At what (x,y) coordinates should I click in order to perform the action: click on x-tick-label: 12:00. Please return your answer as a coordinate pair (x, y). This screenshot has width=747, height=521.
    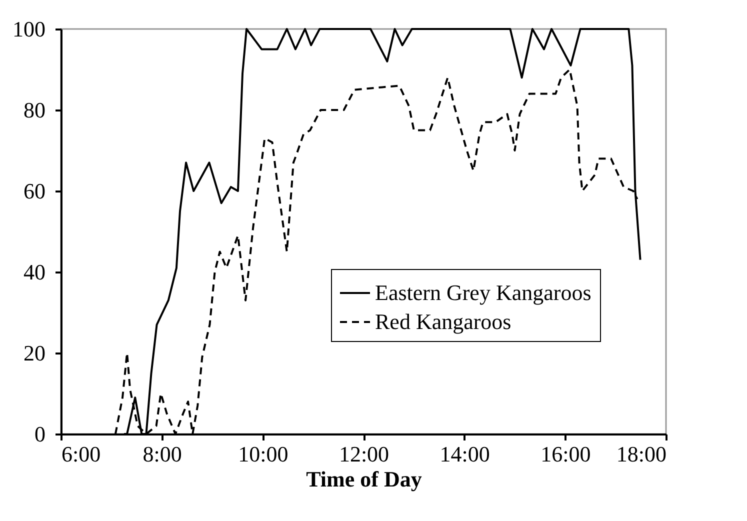
    Looking at the image, I should click on (364, 454).